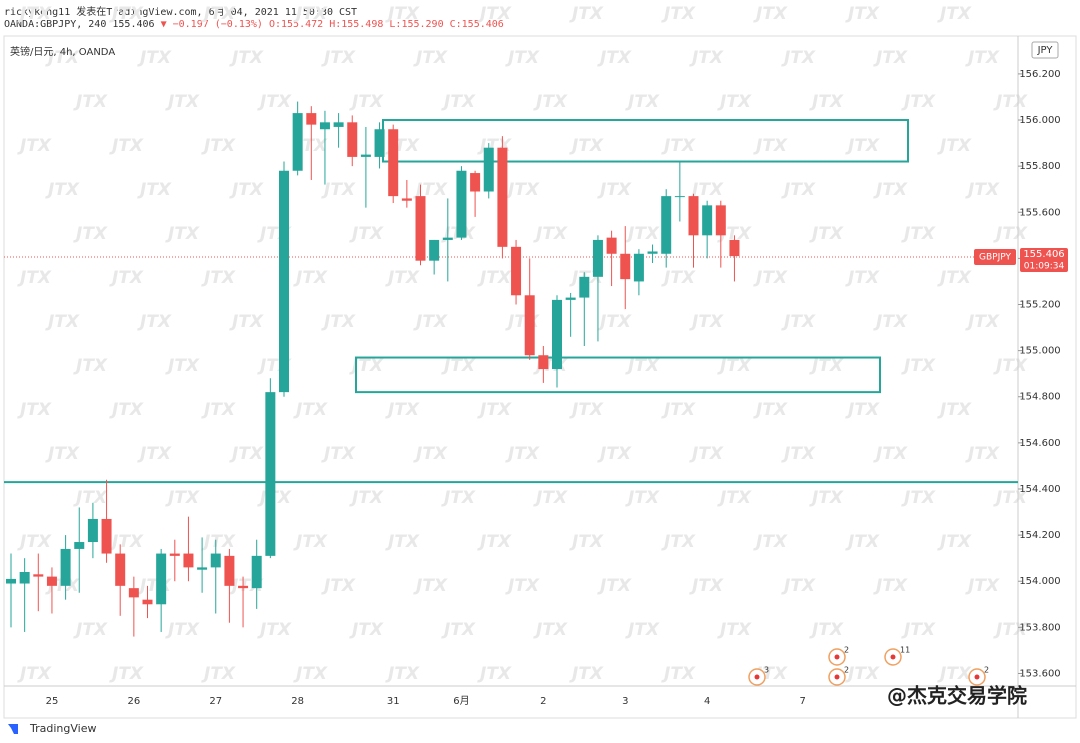  I want to click on y-tick-label: 156.200, so click(1039, 74).